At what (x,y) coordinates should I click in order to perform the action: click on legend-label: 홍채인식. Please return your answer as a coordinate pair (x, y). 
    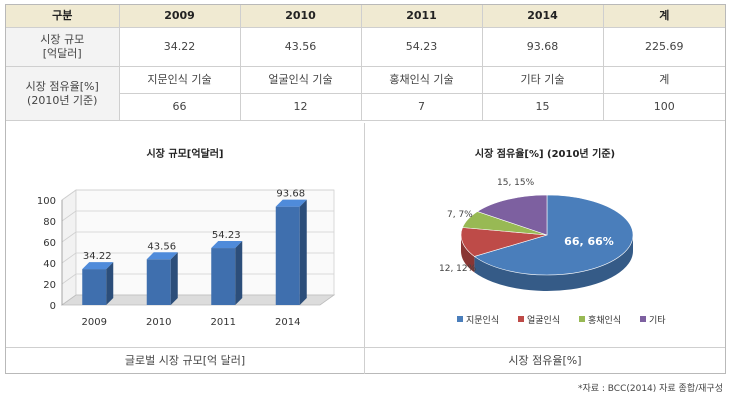
    Looking at the image, I should click on (604, 320).